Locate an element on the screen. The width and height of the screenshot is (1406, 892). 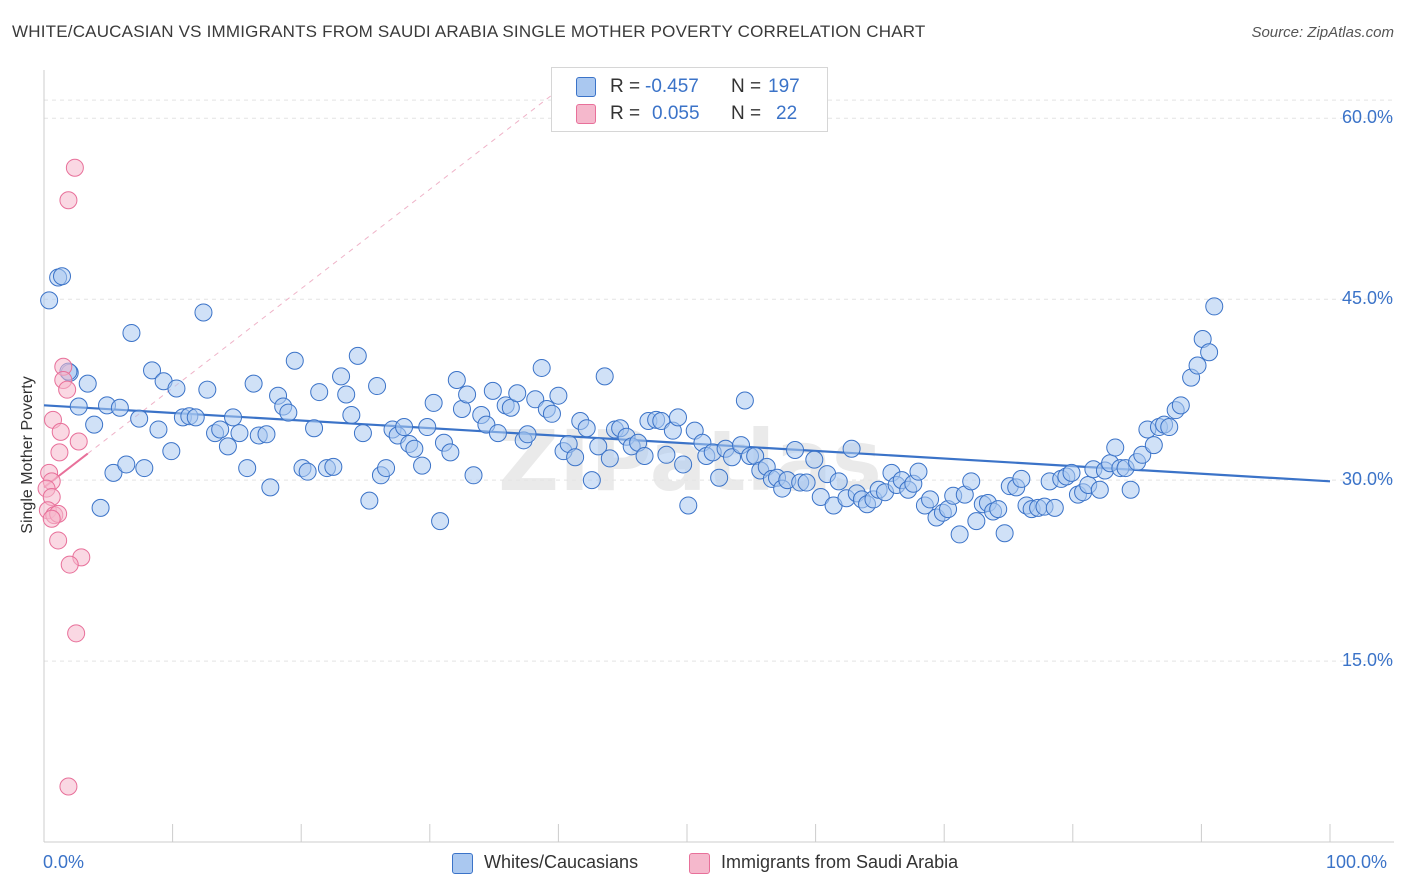
x-tick-label-max: 100.0% is located at coordinates (1357, 862).